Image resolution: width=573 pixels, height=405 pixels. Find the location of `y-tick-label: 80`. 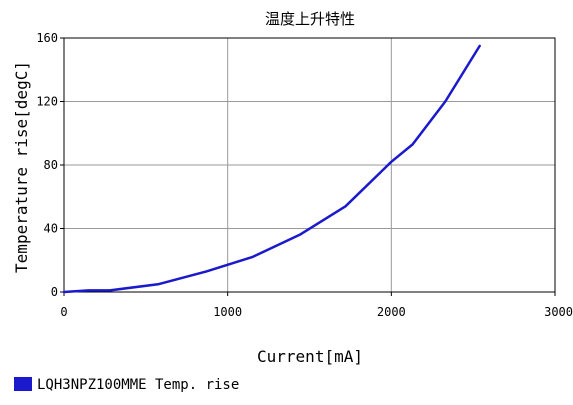

y-tick-label: 80 is located at coordinates (51, 165).